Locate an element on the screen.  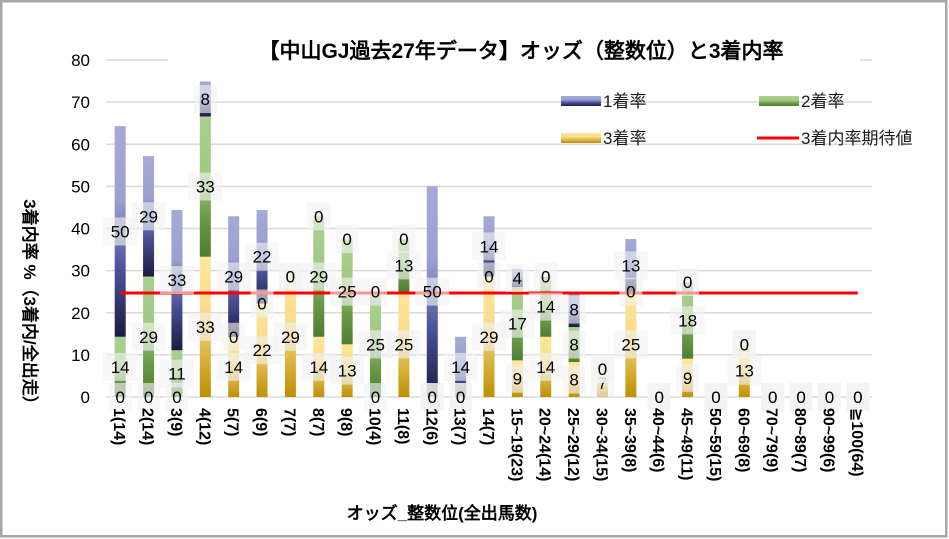
x-tick-label: 5(7) is located at coordinates (232, 422).